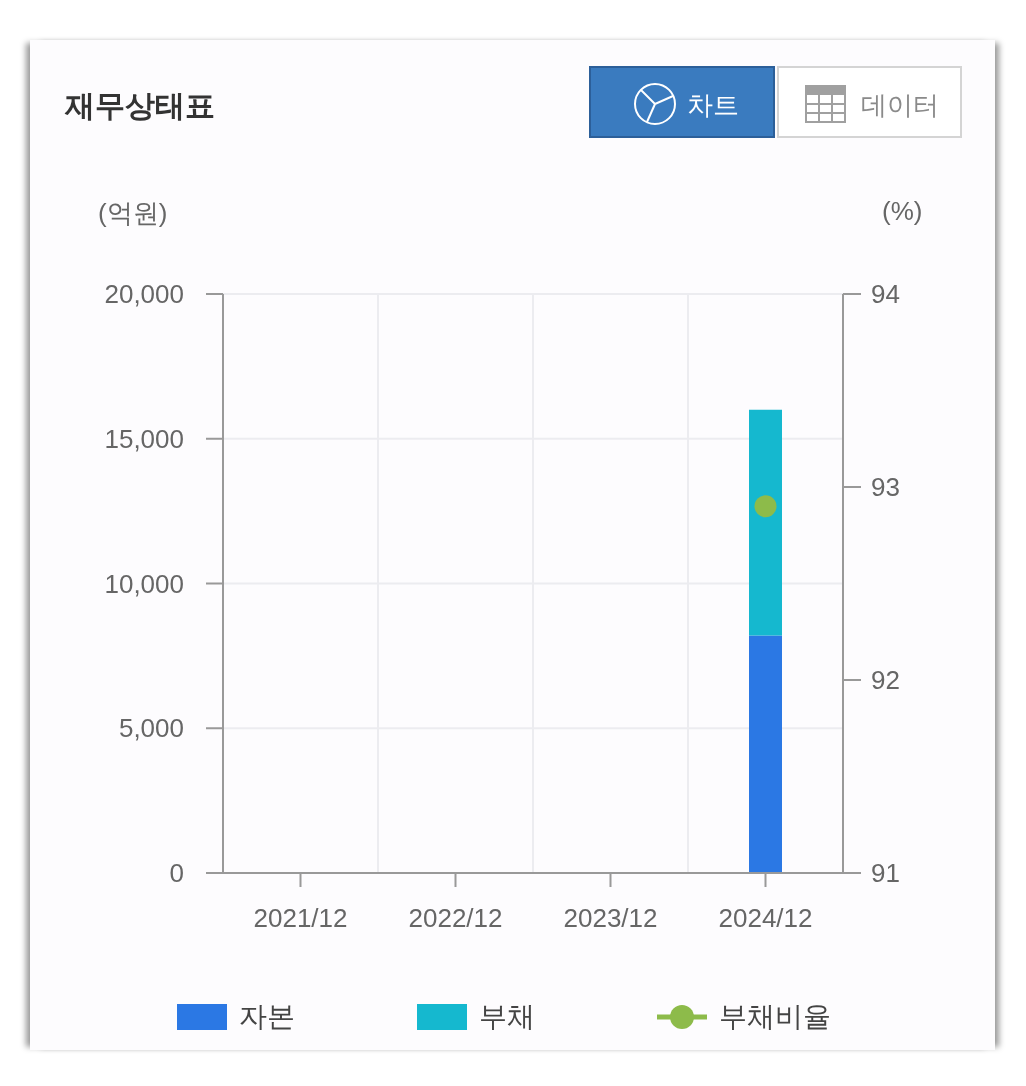  Describe the element at coordinates (151, 728) in the screenshot. I see `y-tick-label: 5,000` at that location.